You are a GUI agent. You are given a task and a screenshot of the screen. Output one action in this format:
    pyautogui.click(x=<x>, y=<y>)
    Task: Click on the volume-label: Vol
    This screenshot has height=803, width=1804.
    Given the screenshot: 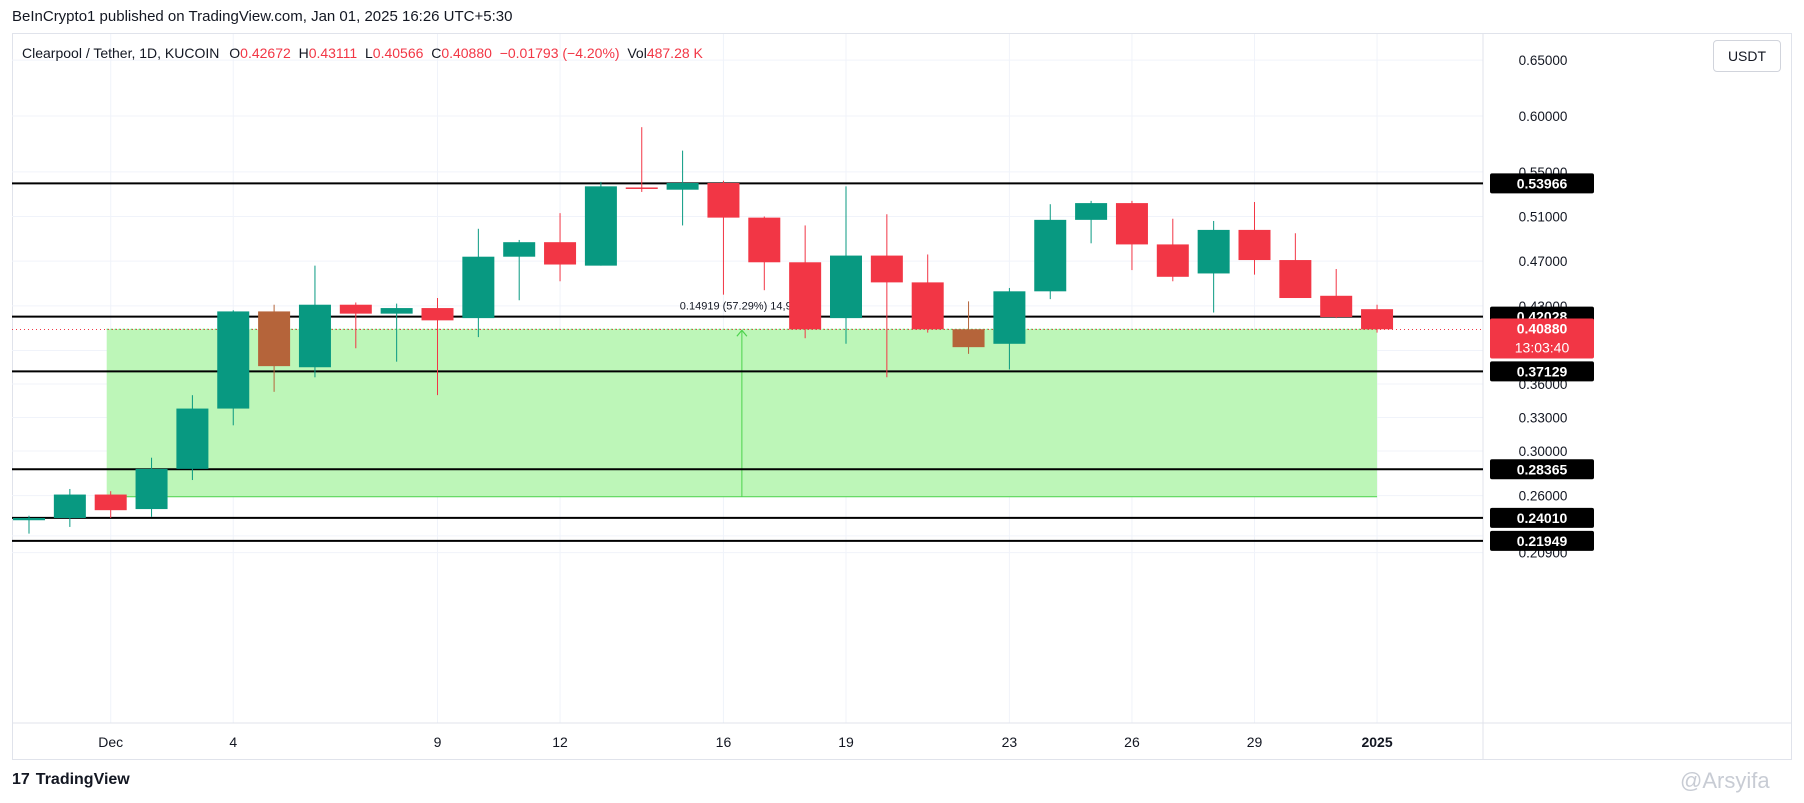 What is the action you would take?
    pyautogui.click(x=637, y=53)
    